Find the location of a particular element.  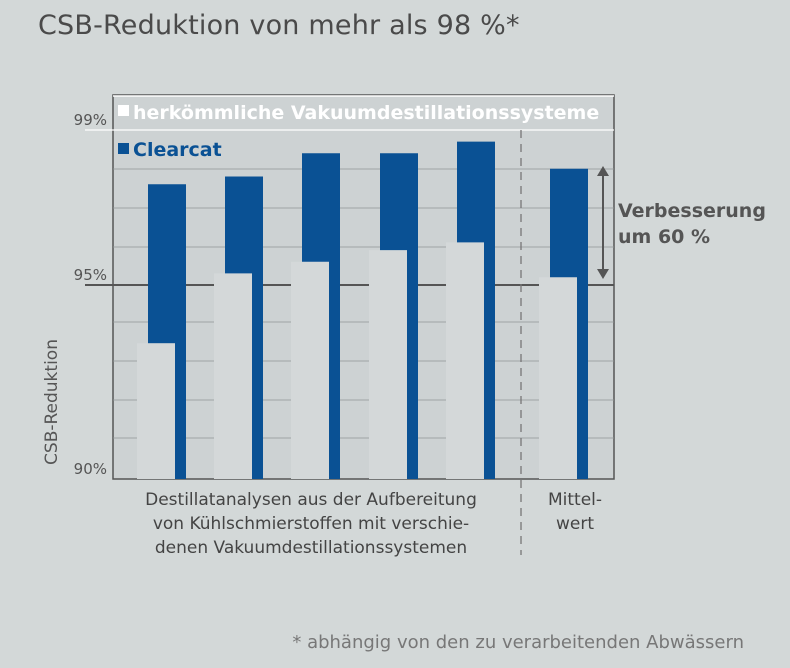

category-label-line: von Kühlschmierstoffen mit verschie- is located at coordinates (311, 524).